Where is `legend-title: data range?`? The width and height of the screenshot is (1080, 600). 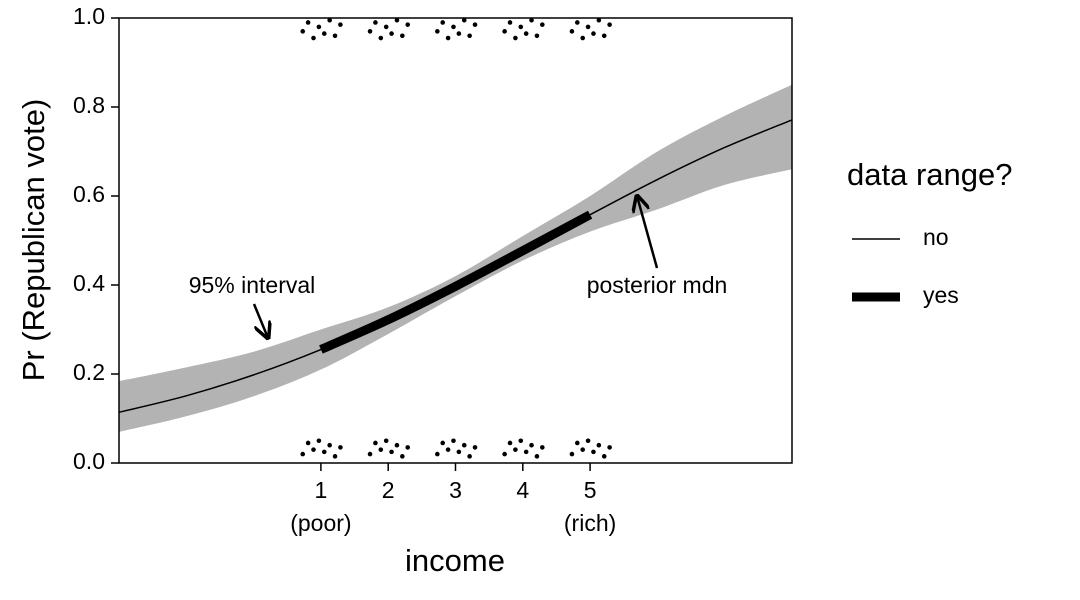 legend-title: data range? is located at coordinates (929, 174).